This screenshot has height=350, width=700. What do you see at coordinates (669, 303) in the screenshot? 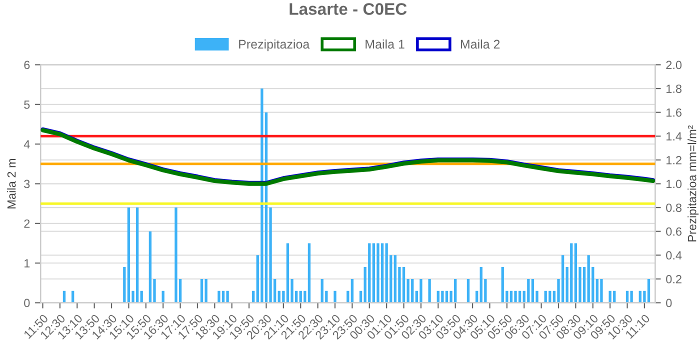
I see `y2-tick-label: 0` at bounding box center [669, 303].